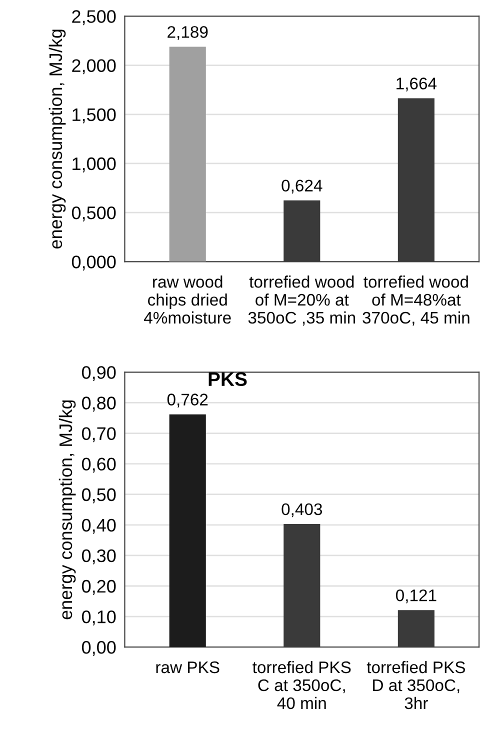 The image size is (499, 737). I want to click on data-label: 0,121, so click(416, 596).